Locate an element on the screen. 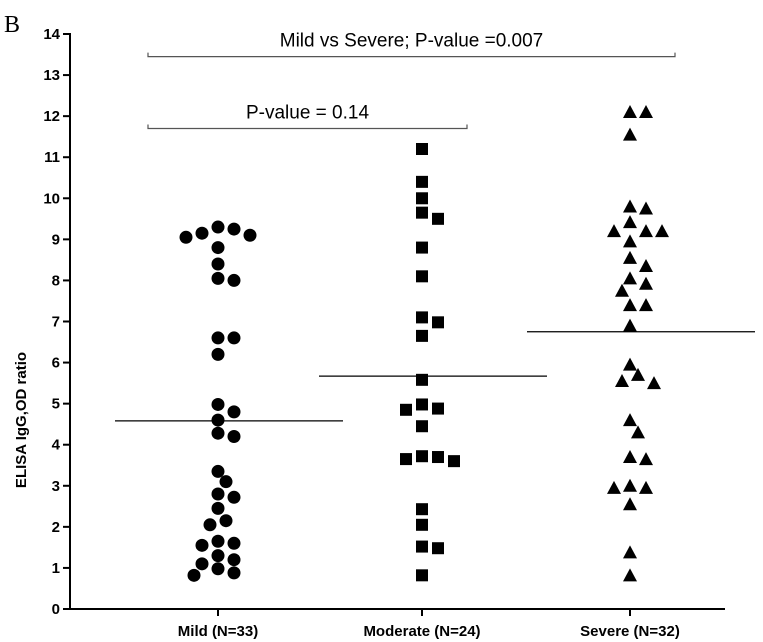  y-tick-label: 4 is located at coordinates (56, 445).